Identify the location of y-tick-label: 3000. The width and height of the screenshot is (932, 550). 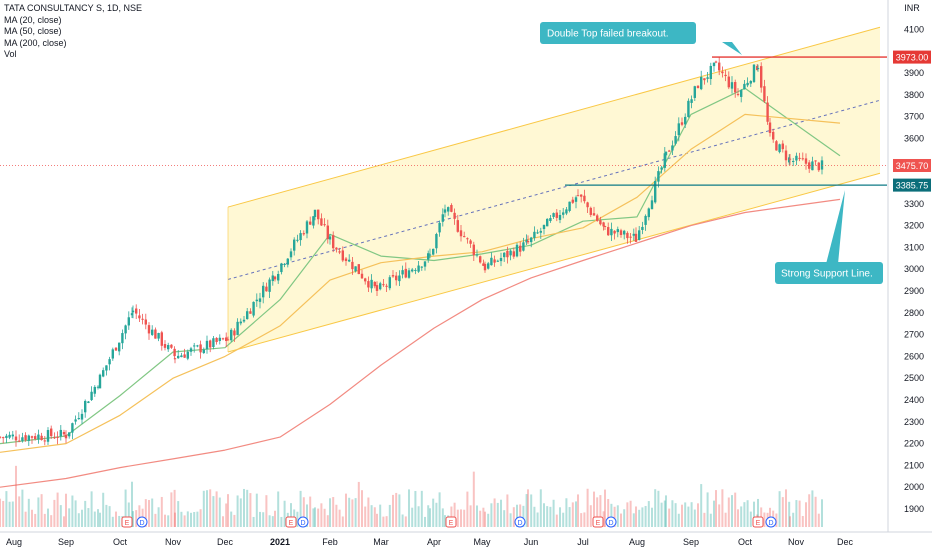
(914, 269).